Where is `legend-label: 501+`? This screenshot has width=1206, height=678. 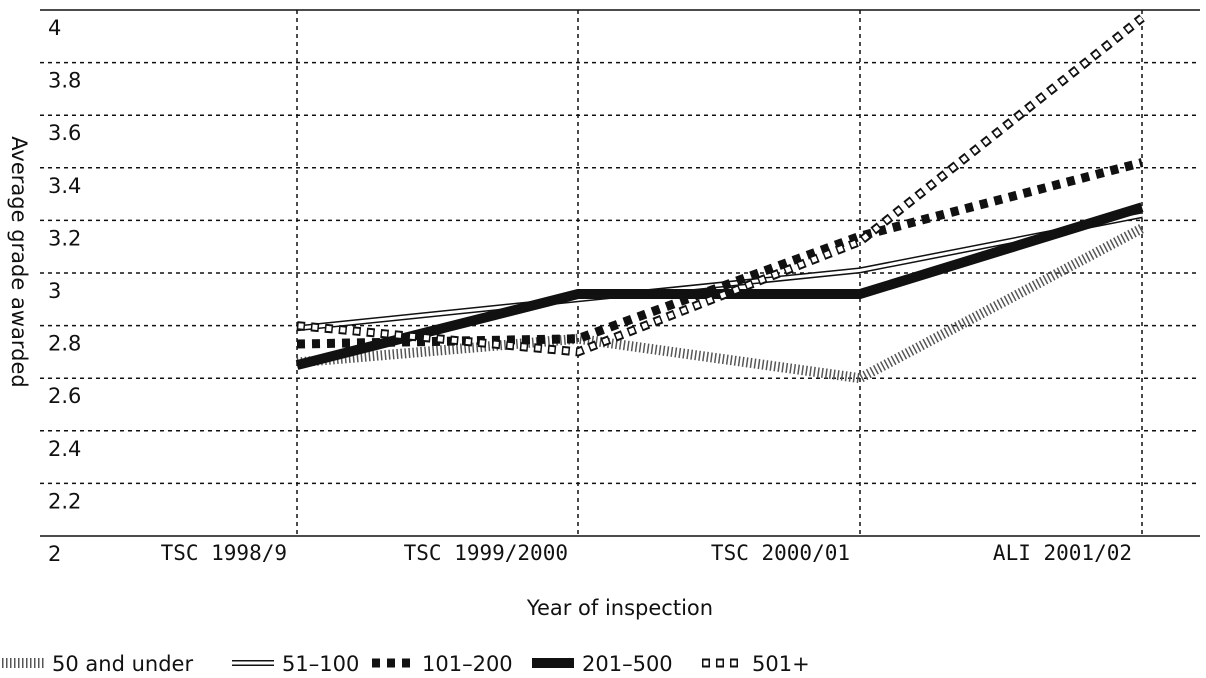 legend-label: 501+ is located at coordinates (781, 664).